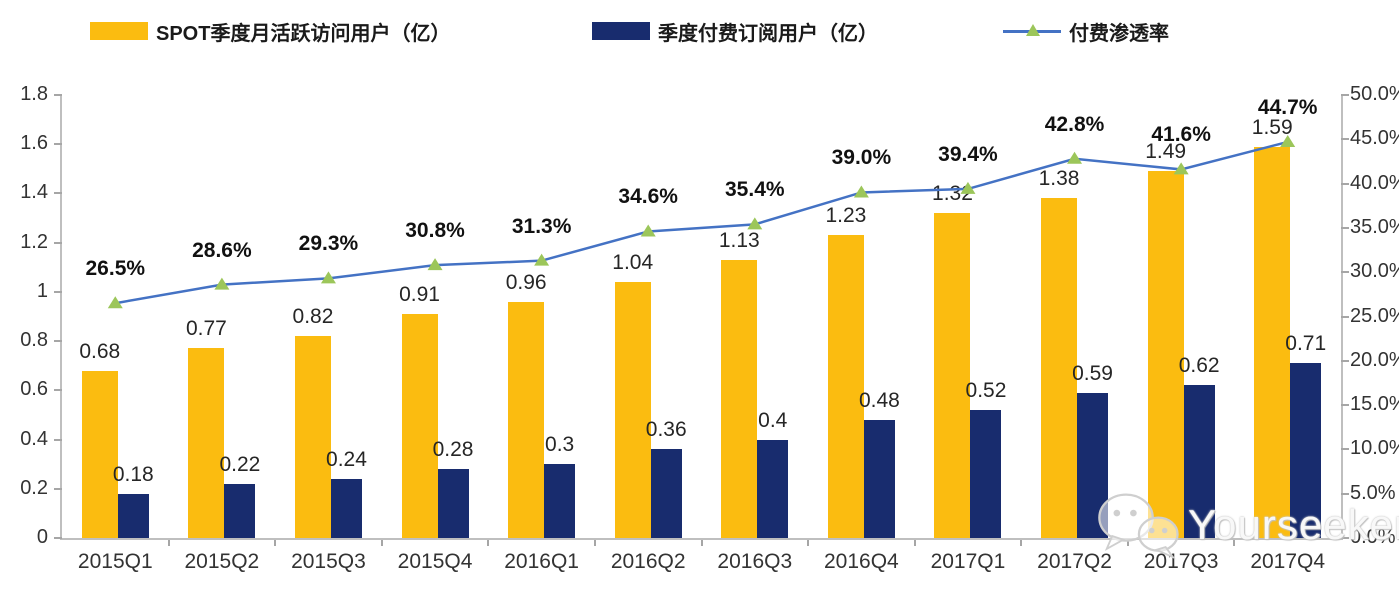  Describe the element at coordinates (648, 561) in the screenshot. I see `x-axis-category-label: 2016Q2` at that location.